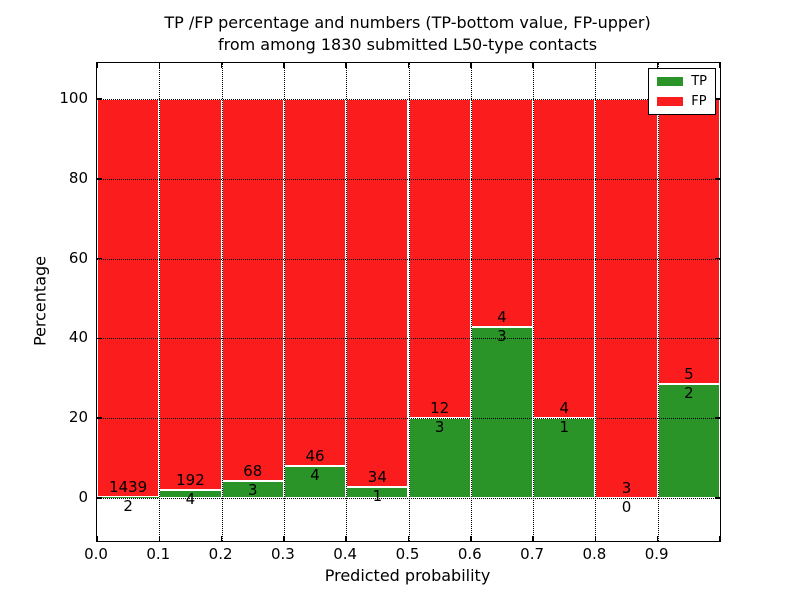  What do you see at coordinates (83, 497) in the screenshot?
I see `y-tick-label: 0` at bounding box center [83, 497].